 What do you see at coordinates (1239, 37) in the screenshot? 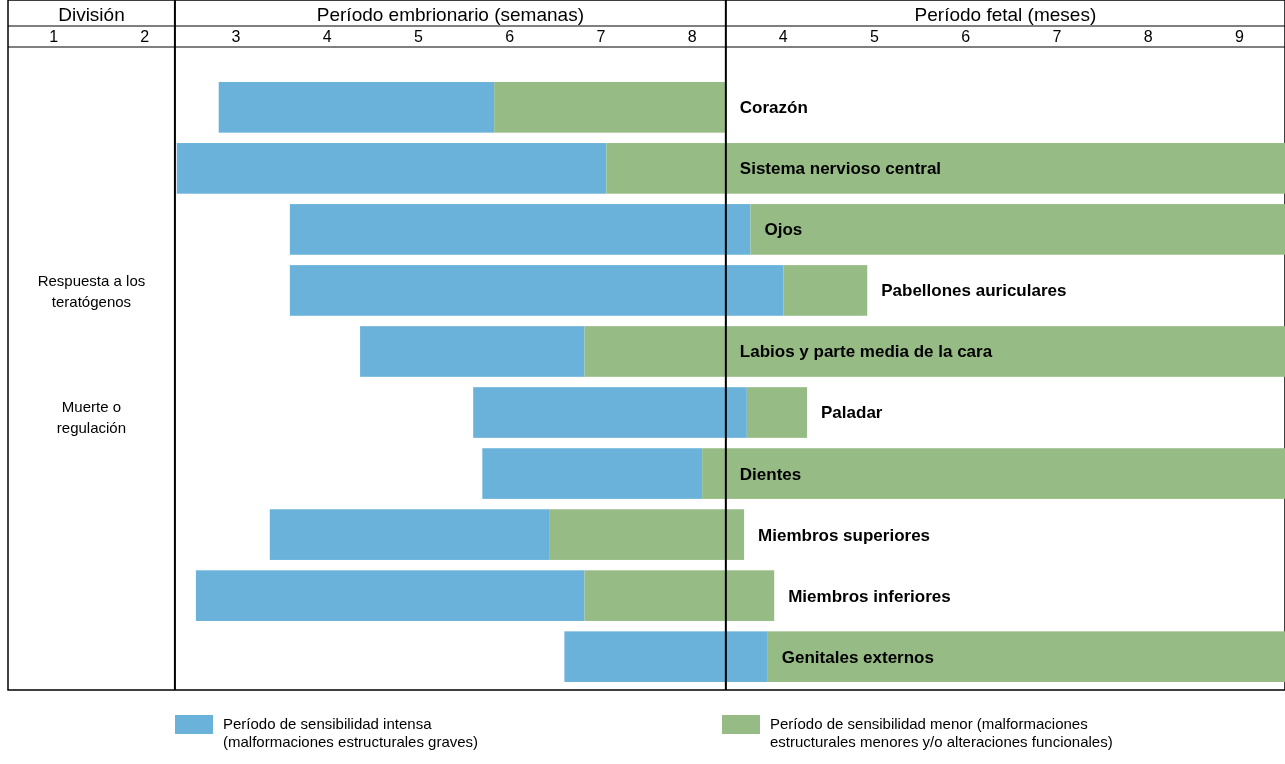
I see `x2-tick-label: 9` at bounding box center [1239, 37].